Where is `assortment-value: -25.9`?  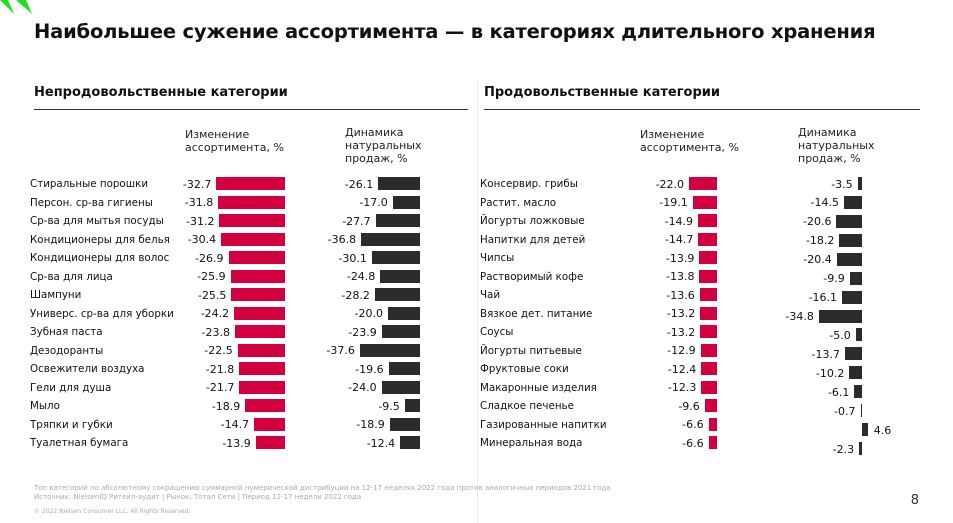 assortment-value: -25.9 is located at coordinates (211, 276).